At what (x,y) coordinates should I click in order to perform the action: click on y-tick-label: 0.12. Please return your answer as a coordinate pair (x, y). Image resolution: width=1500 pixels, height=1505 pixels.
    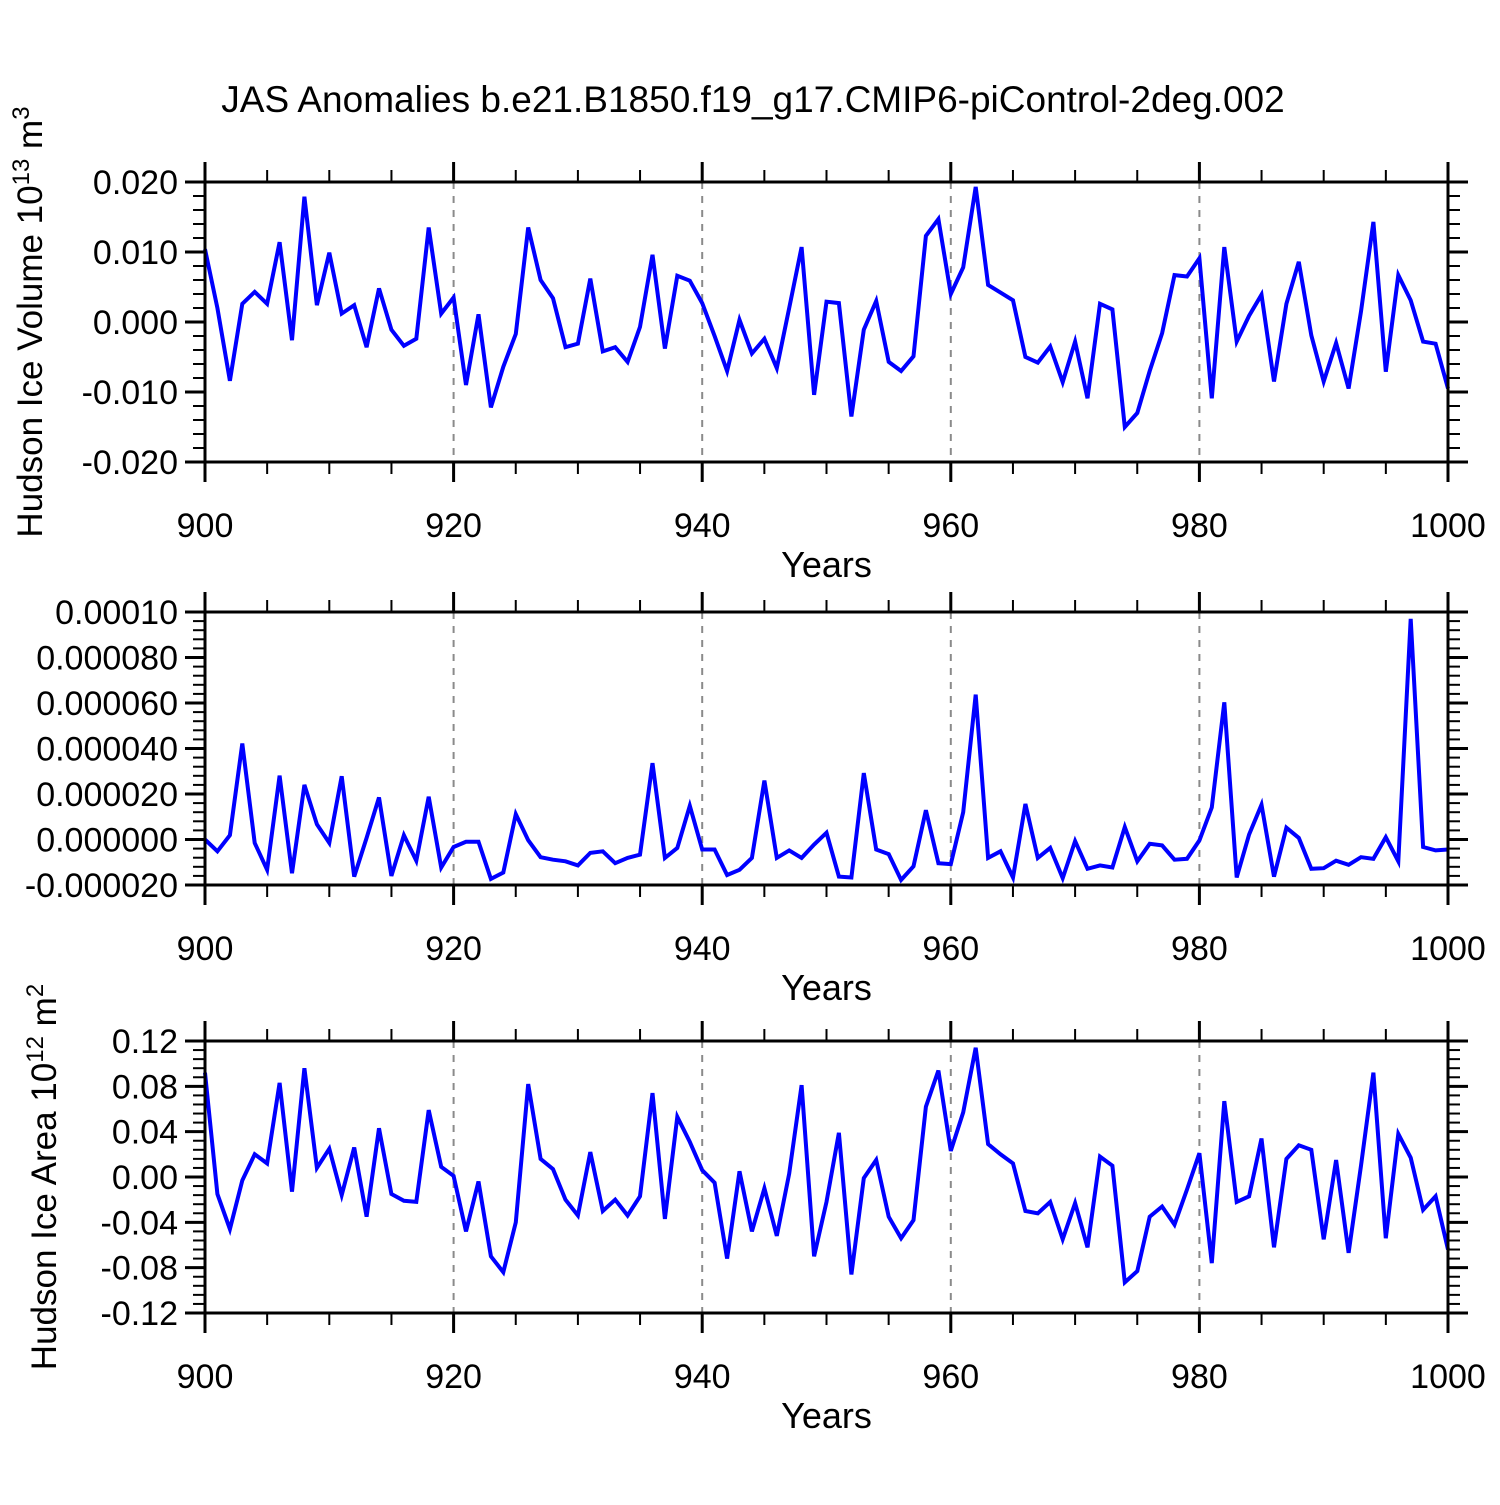
    Looking at the image, I should click on (145, 1042).